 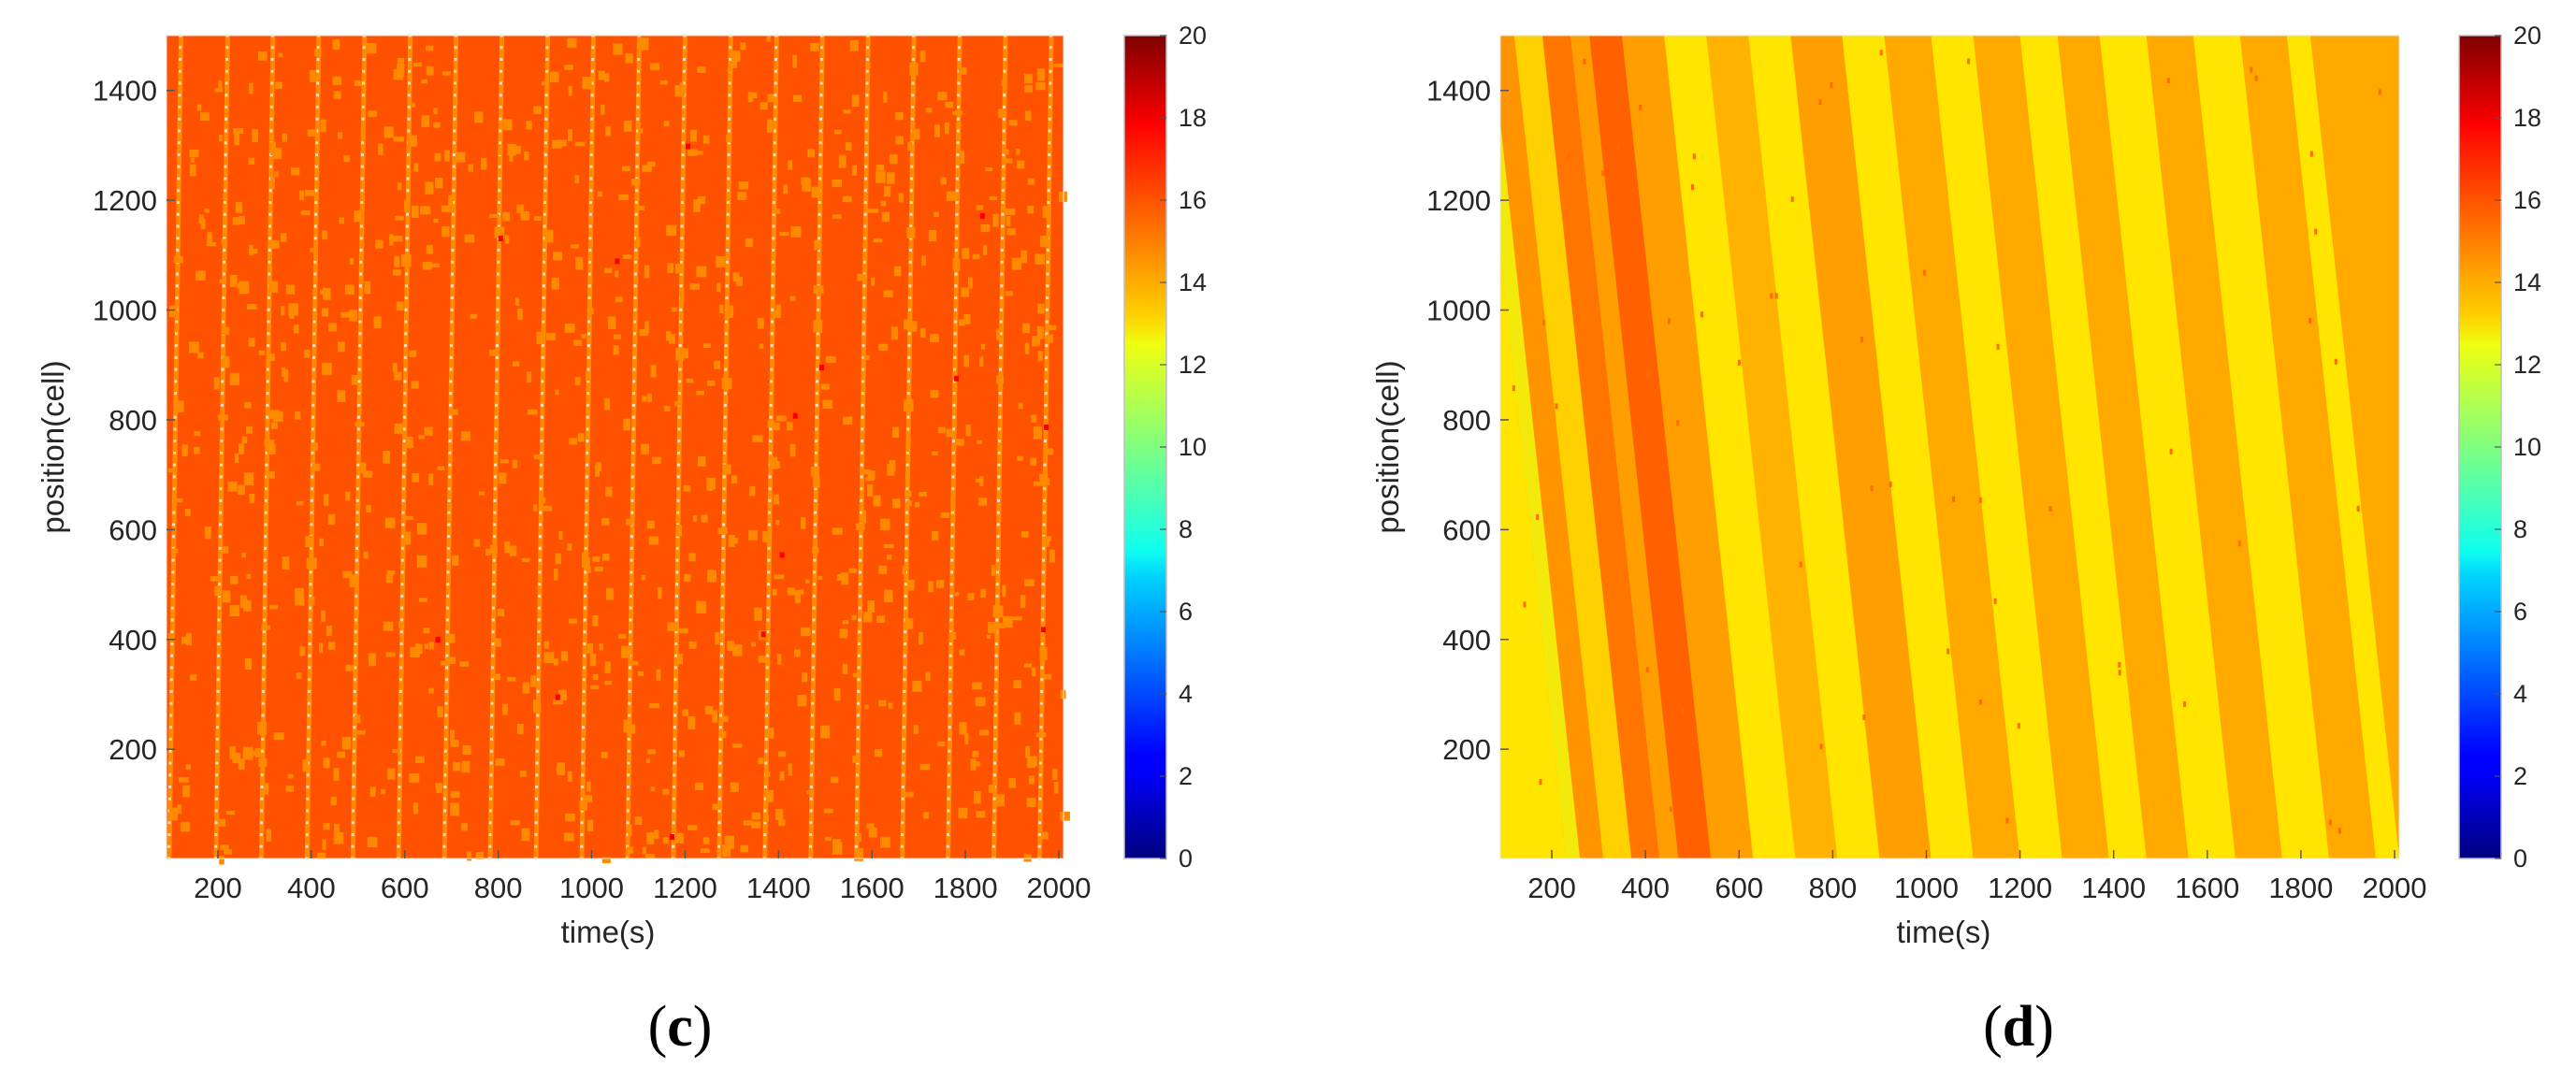 What do you see at coordinates (763, 634) in the screenshot?
I see `heatmap-c-speckle-high` at bounding box center [763, 634].